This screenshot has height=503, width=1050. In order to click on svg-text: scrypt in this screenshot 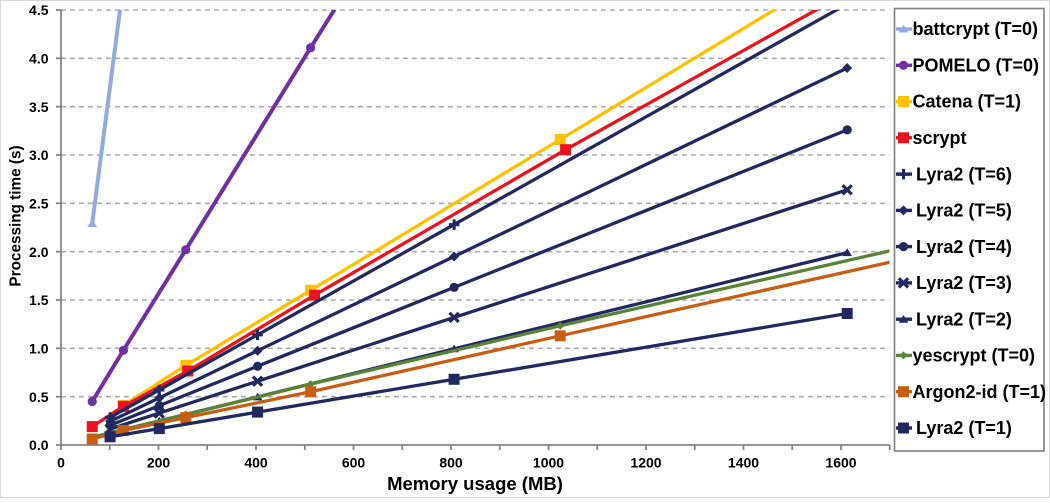, I will do `click(940, 138)`.